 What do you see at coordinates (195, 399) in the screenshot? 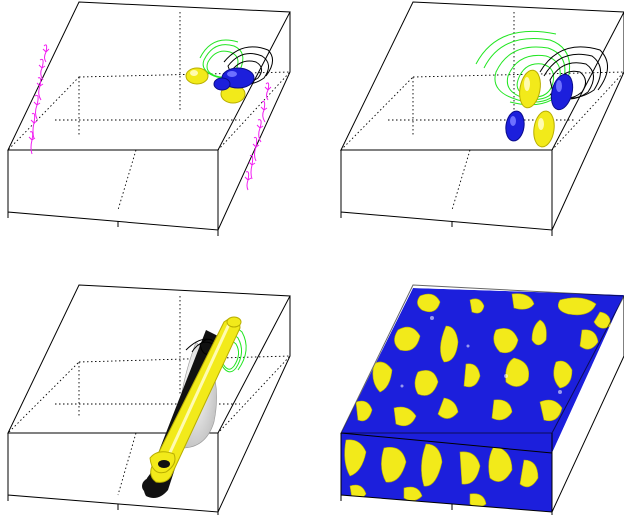
I see `yellow-tube` at bounding box center [195, 399].